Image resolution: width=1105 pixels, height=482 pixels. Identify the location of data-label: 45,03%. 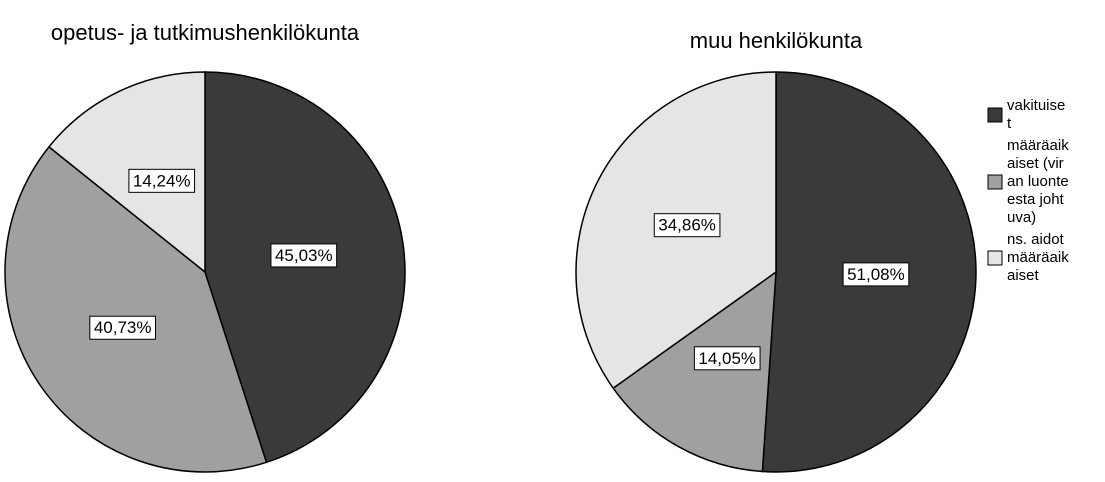
(304, 255).